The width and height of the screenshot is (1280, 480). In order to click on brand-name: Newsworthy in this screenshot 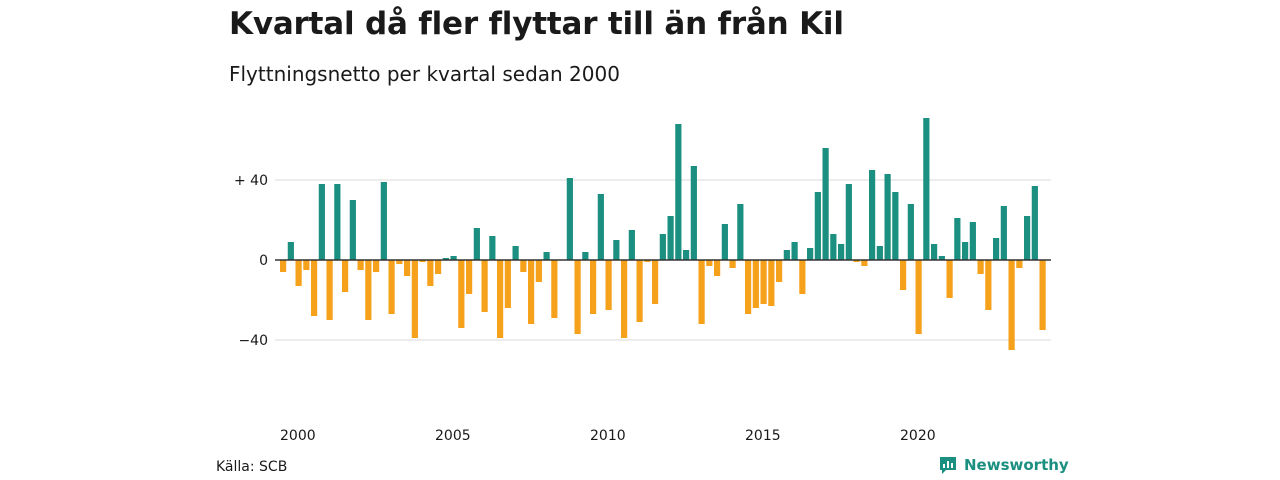, I will do `click(1016, 465)`.